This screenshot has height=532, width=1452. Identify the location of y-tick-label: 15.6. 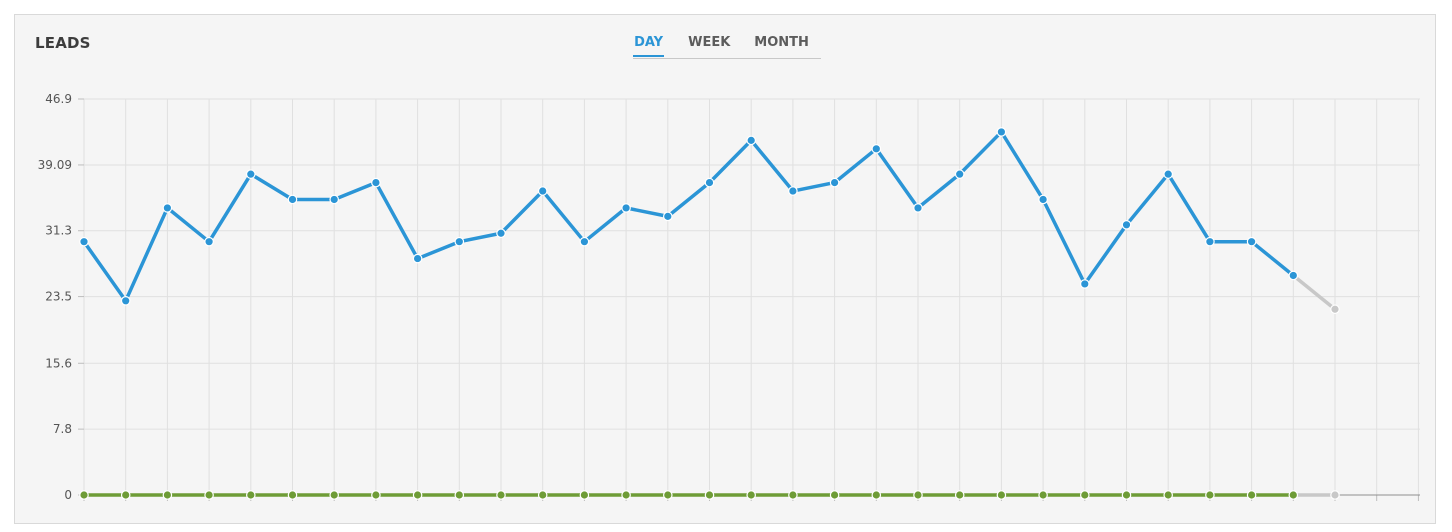
(58, 363).